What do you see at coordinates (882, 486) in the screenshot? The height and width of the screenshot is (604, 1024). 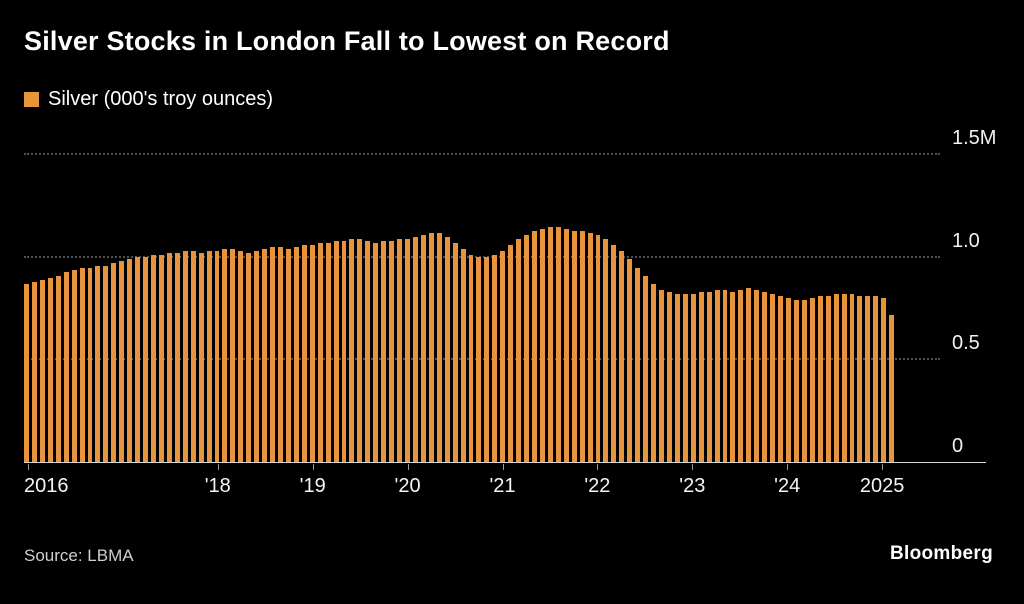 I see `x-axis-label: 2025` at bounding box center [882, 486].